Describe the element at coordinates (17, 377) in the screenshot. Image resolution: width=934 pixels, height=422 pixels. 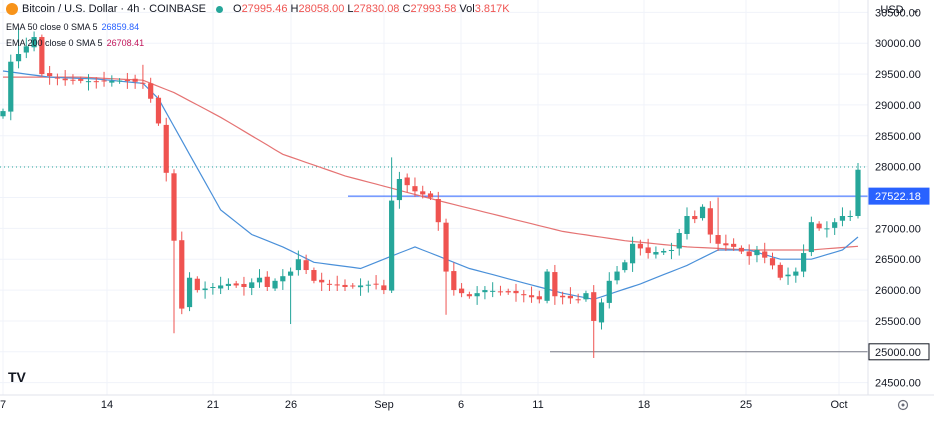
I see `tradingview-logo: TV` at that location.